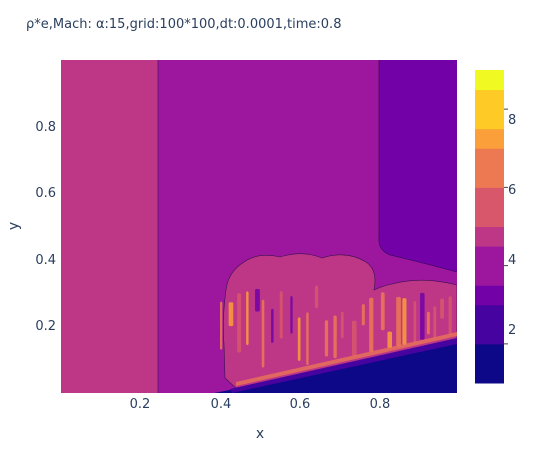 The image size is (536, 450). I want to click on x-tick-label: 0.2, so click(140, 404).